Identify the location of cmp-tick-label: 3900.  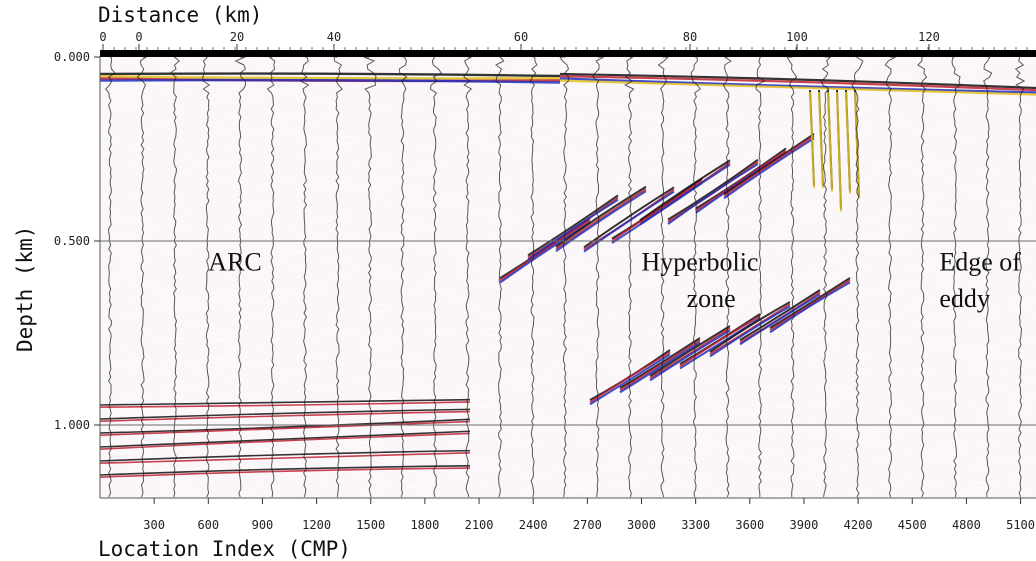
(803, 525).